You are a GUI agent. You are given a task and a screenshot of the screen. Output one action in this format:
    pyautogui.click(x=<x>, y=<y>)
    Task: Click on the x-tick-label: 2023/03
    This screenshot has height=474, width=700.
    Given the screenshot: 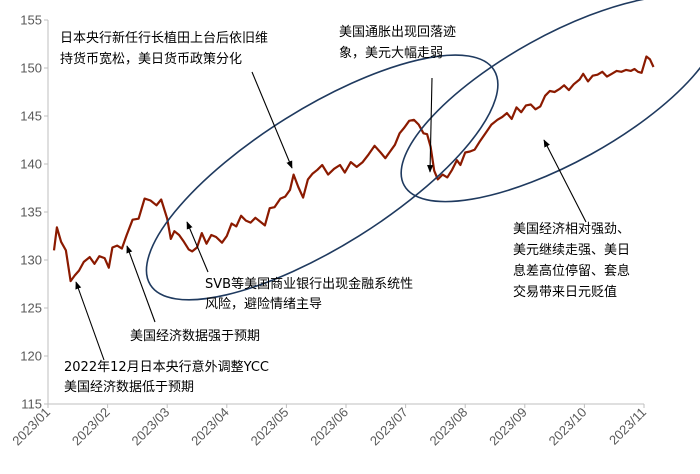 What is the action you would take?
    pyautogui.click(x=150, y=427)
    